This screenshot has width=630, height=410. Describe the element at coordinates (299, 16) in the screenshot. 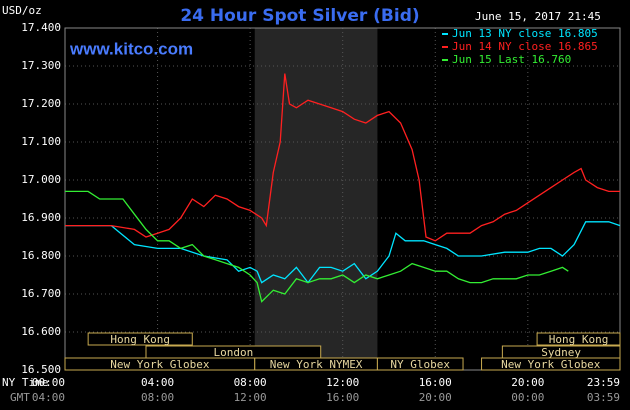

I see `chart-title: 24 Hour Spot Silver (Bid)` at that location.